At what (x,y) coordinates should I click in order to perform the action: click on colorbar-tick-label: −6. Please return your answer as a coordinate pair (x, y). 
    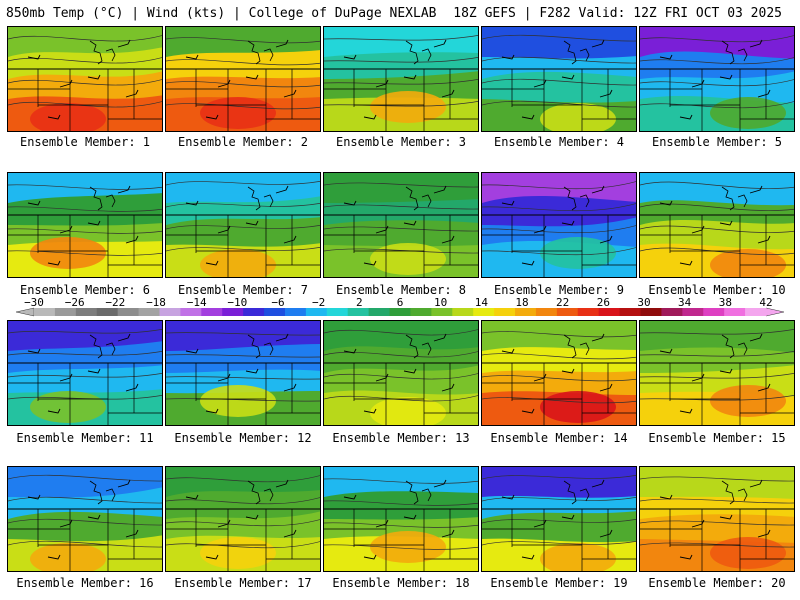
    Looking at the image, I should click on (277, 302).